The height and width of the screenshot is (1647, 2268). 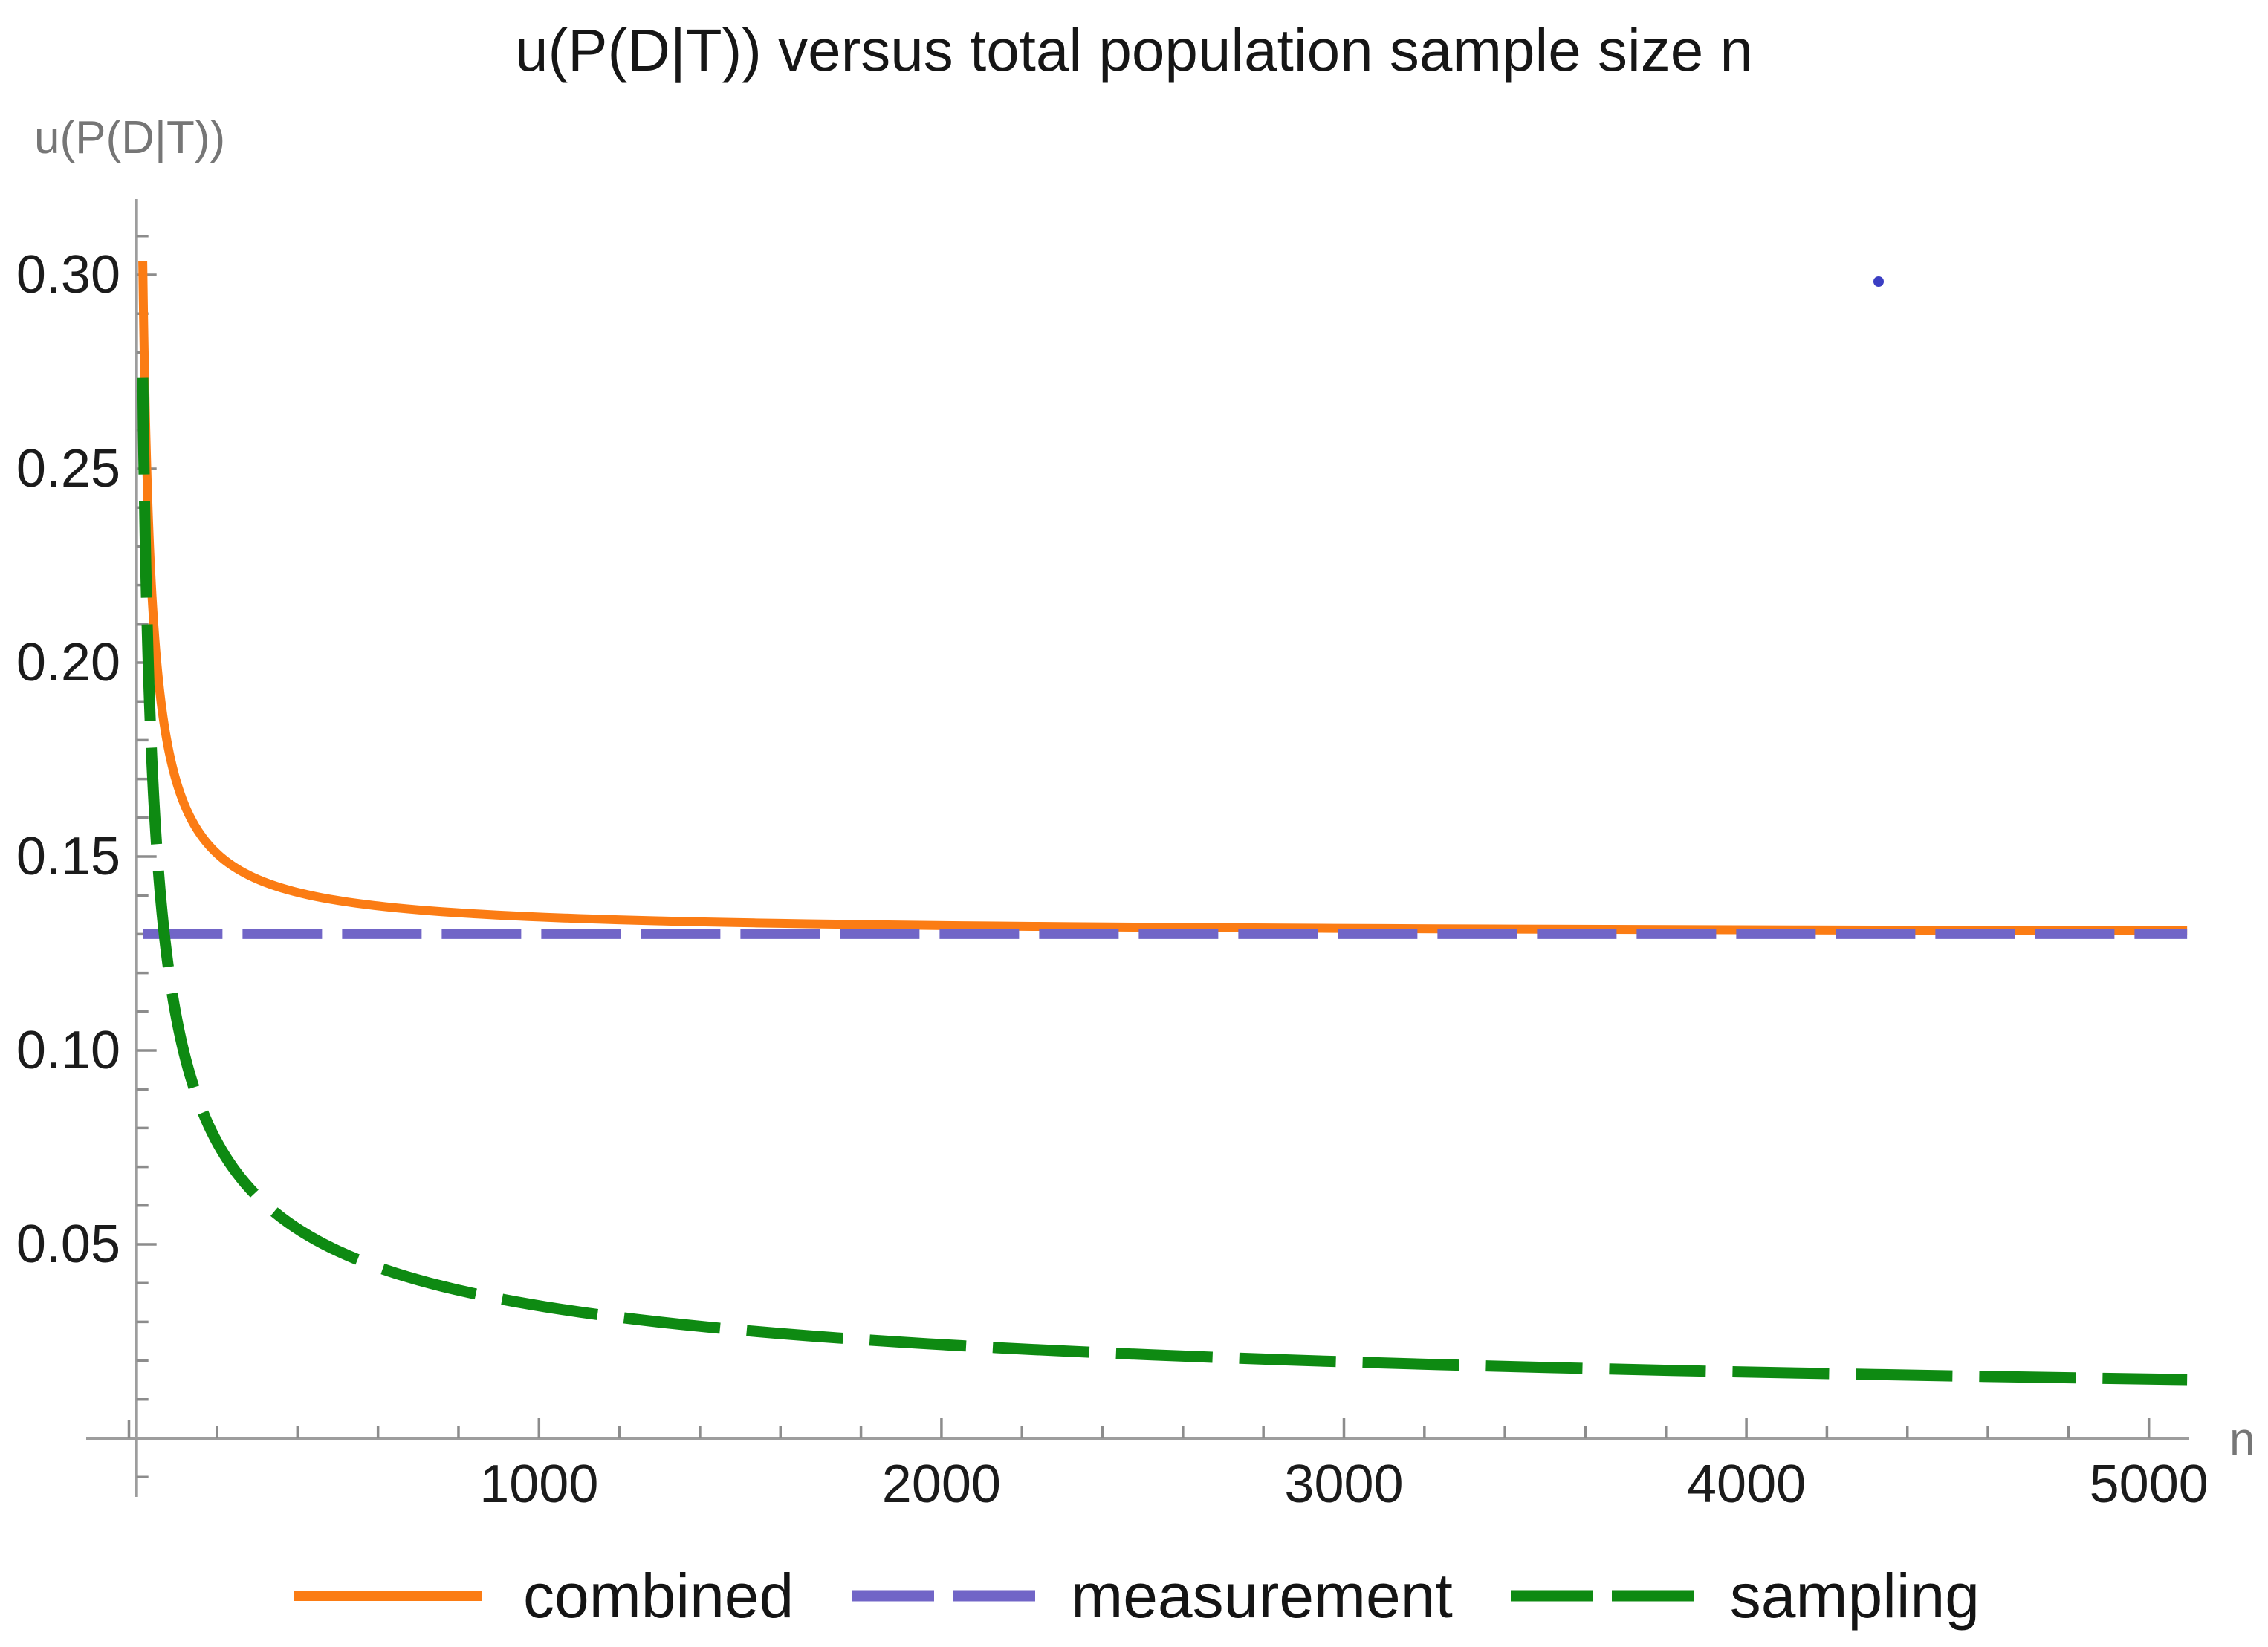 What do you see at coordinates (388, 1596) in the screenshot?
I see `combined-line-swatch` at bounding box center [388, 1596].